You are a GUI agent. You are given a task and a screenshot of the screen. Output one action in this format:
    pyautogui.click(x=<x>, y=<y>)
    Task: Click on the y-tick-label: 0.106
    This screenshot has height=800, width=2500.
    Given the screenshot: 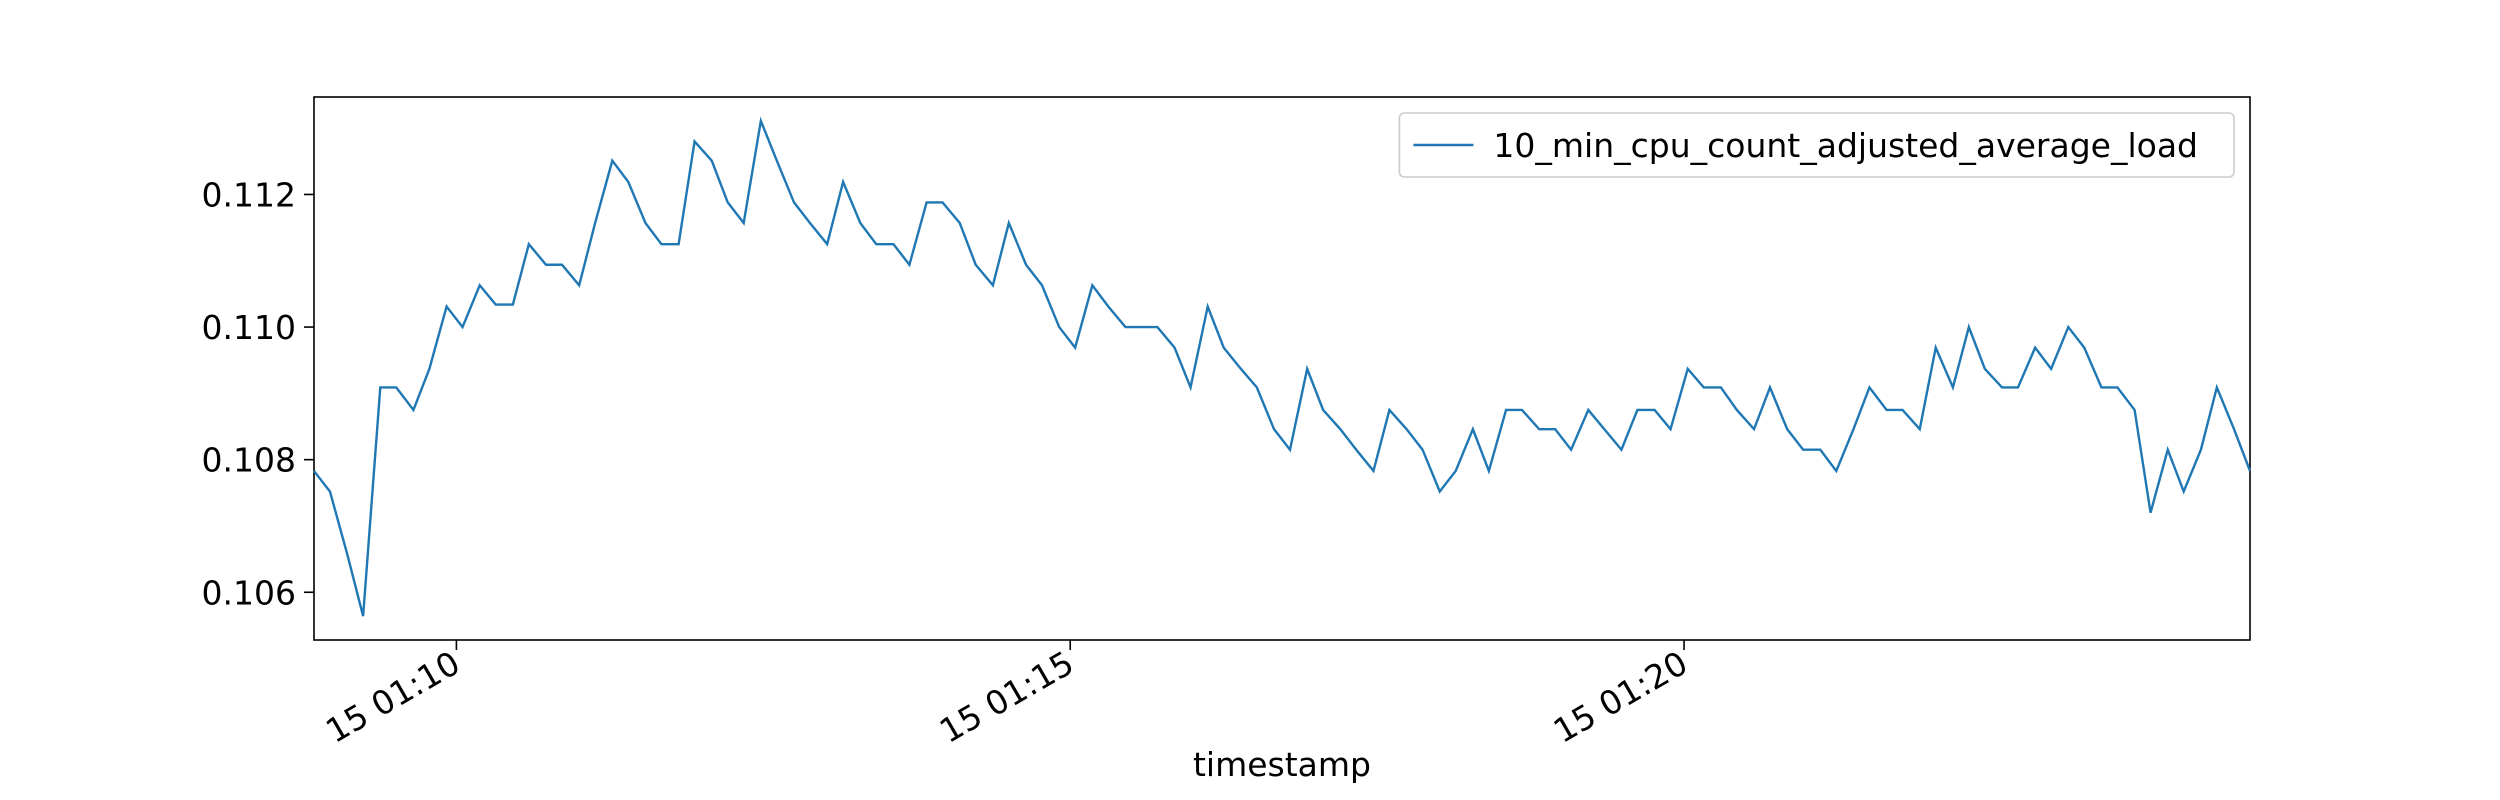 What is the action you would take?
    pyautogui.click(x=249, y=592)
    